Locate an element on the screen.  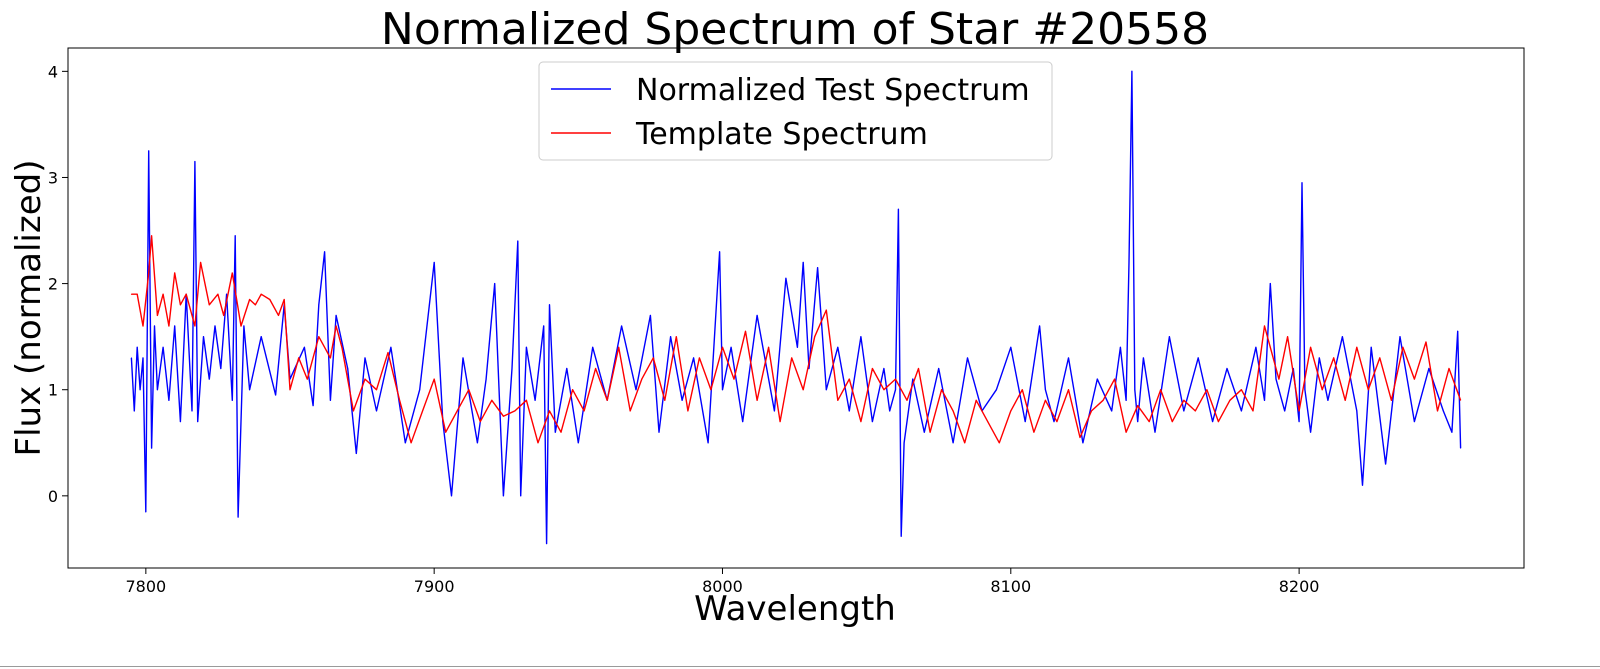
x-tick-label: 8000 is located at coordinates (722, 586).